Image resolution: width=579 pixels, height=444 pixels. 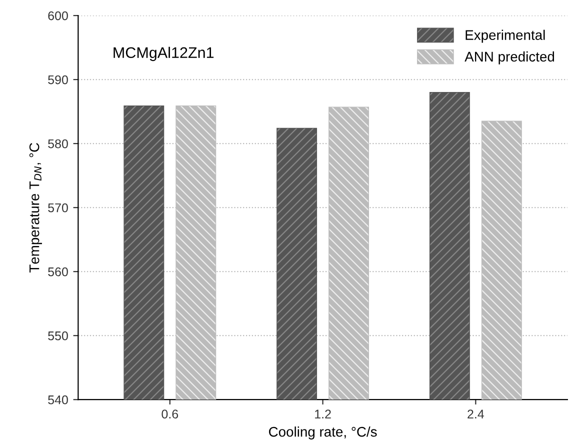 What do you see at coordinates (58, 143) in the screenshot?
I see `y-tick-label: 580` at bounding box center [58, 143].